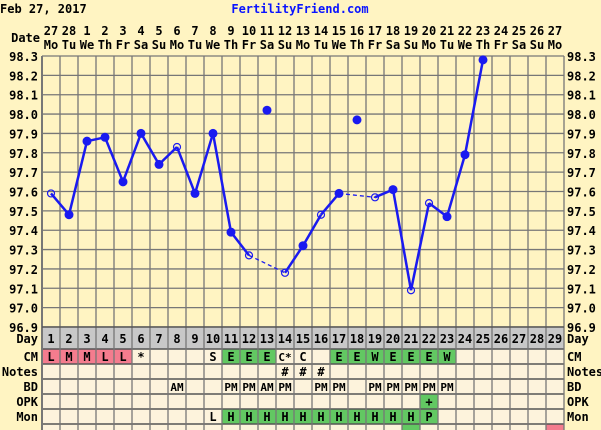  I want to click on table-row, so click(303, 386).